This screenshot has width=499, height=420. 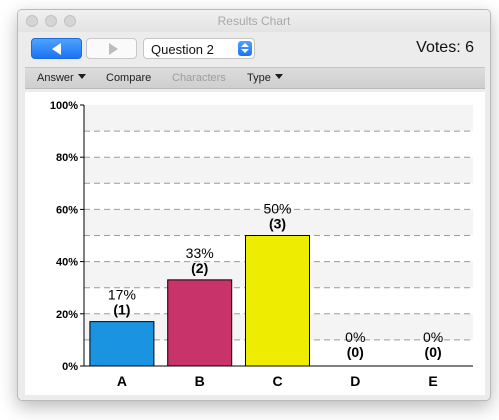 I want to click on close-window-button, so click(x=32, y=21).